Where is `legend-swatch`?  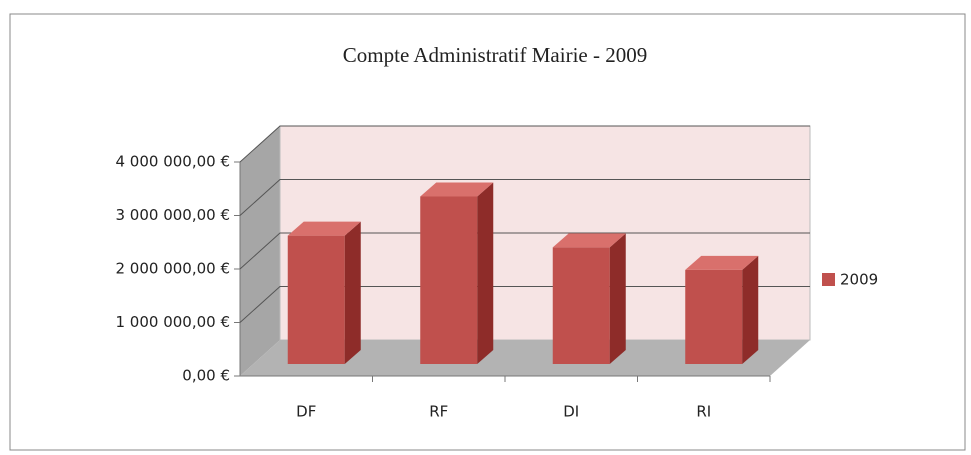
legend-swatch is located at coordinates (828, 279).